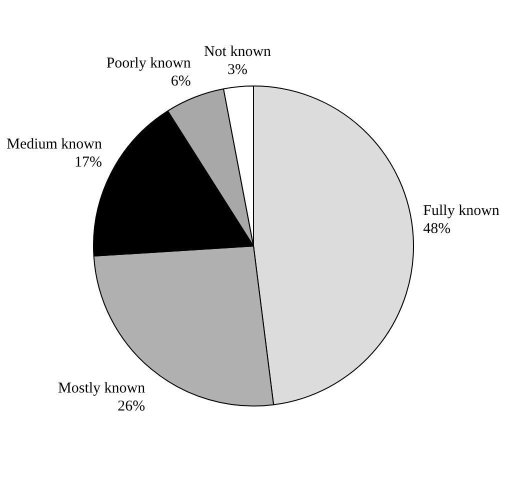 This screenshot has height=492, width=507. Describe the element at coordinates (437, 228) in the screenshot. I see `data-label: 48%` at that location.